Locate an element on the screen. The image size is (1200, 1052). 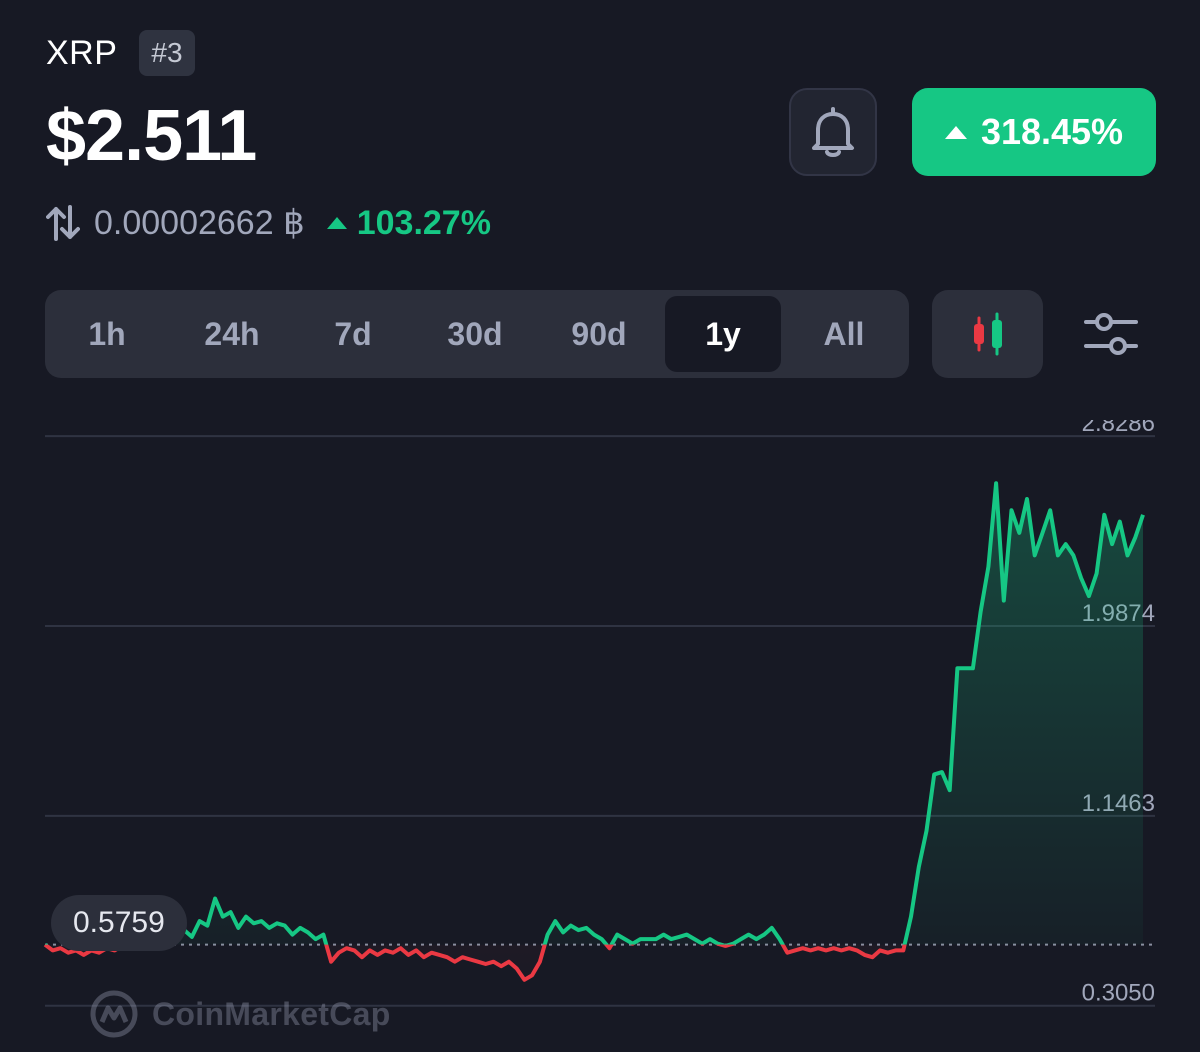
coin-price: $2.511 is located at coordinates (151, 136).